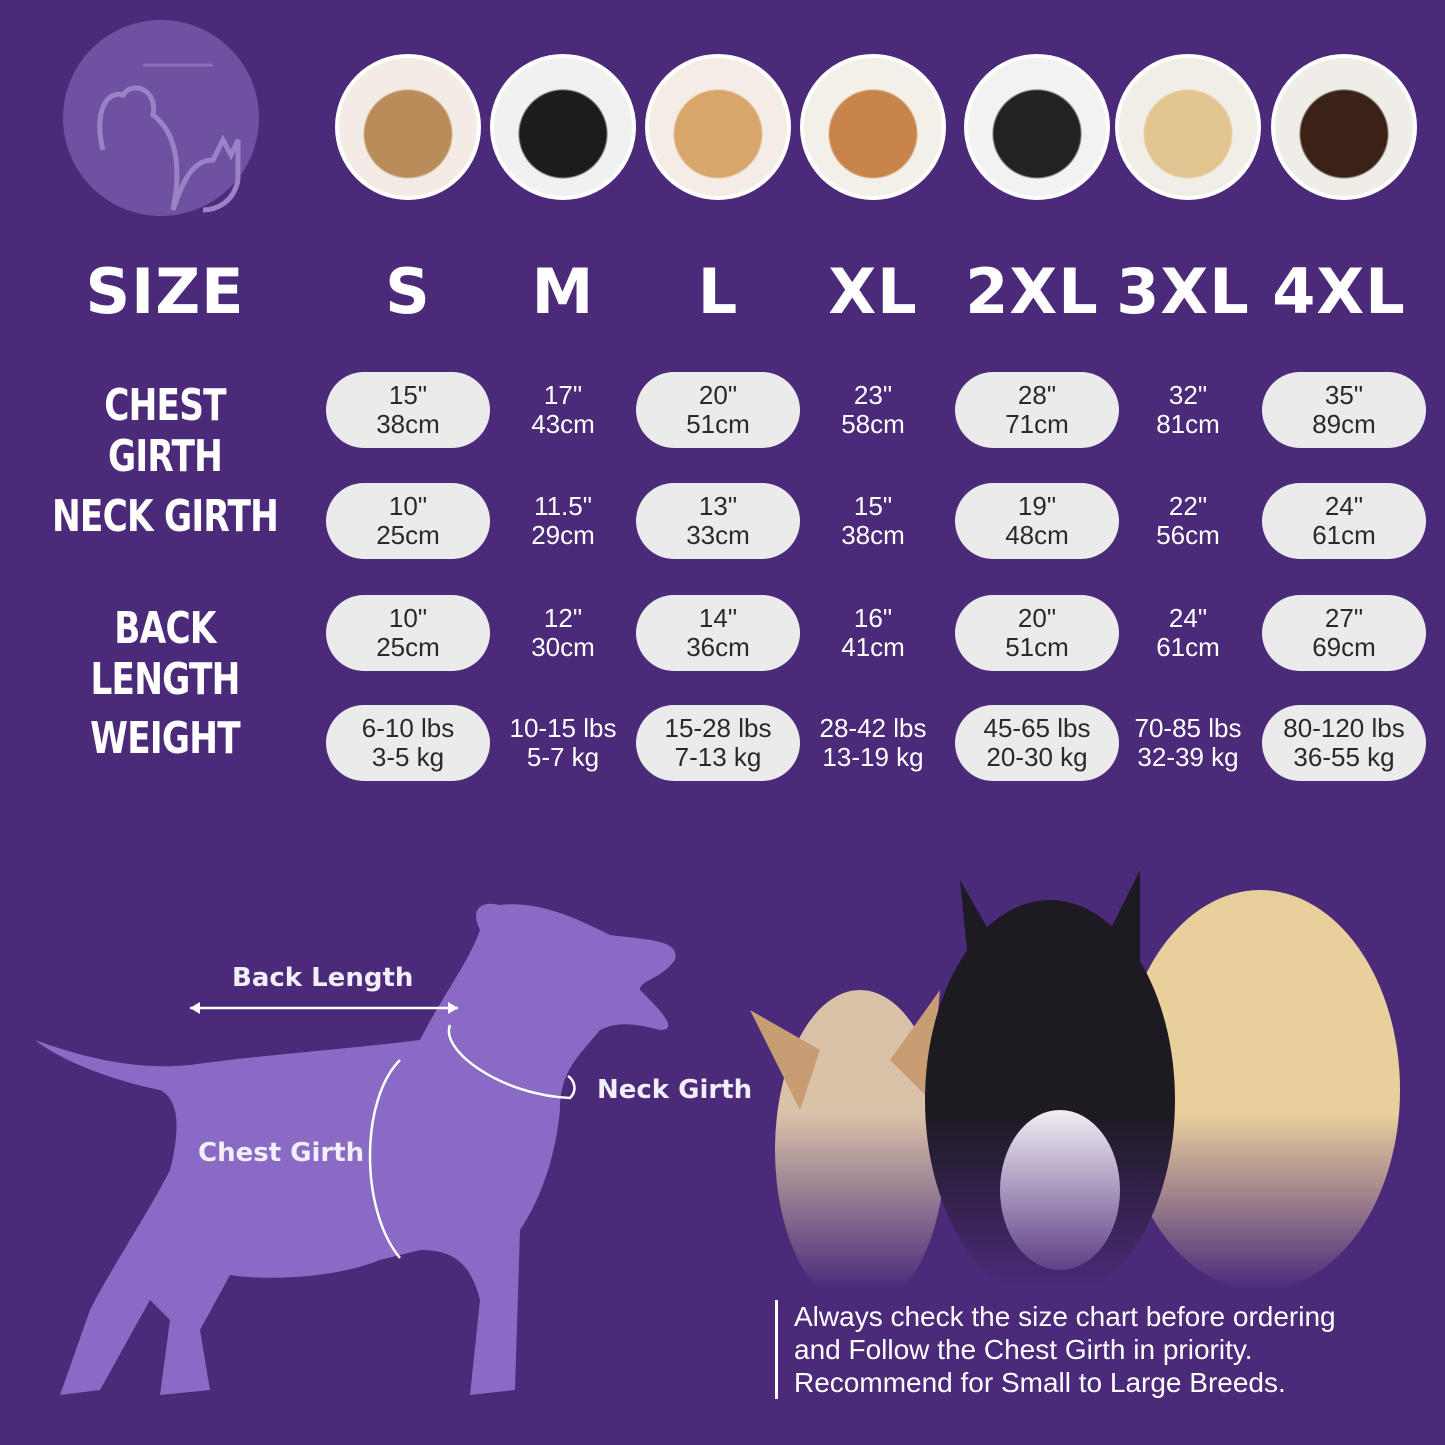 This screenshot has width=1445, height=1445. I want to click on breed-photo-boston-terrier, so click(563, 127).